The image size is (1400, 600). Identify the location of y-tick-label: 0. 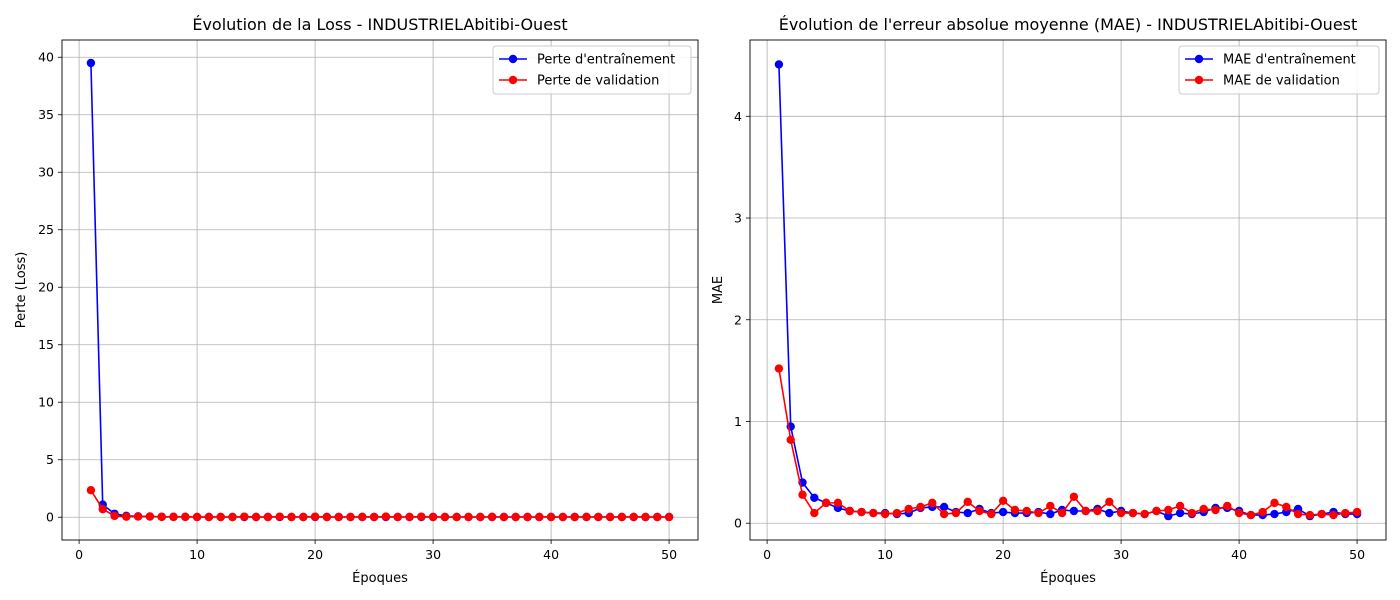
(738, 523).